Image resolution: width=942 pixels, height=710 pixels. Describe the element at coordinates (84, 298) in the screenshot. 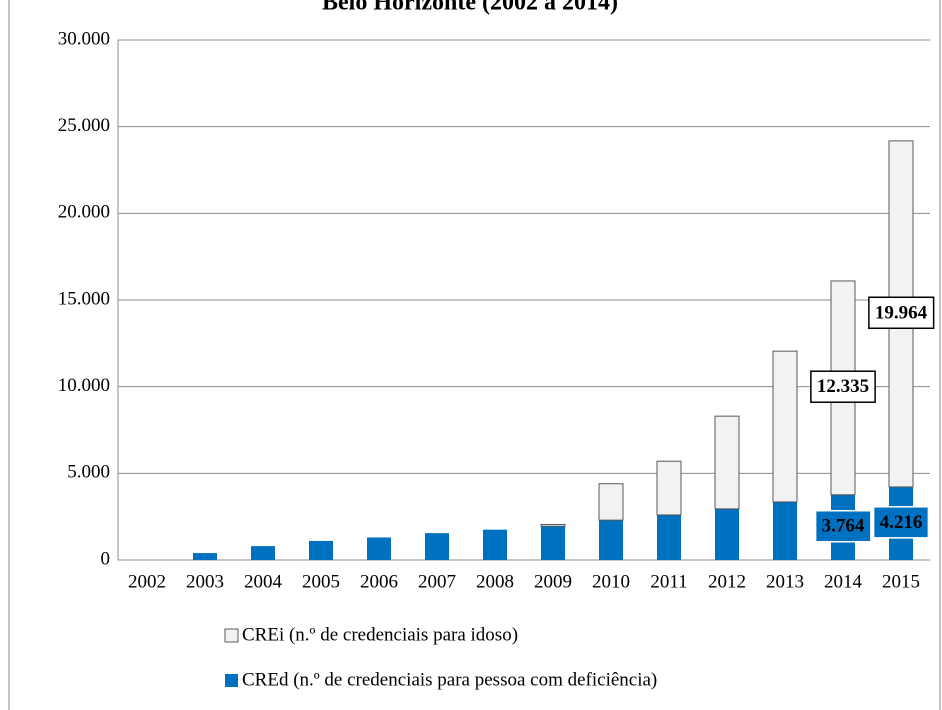

I see `y-tick-label: 15.000` at that location.